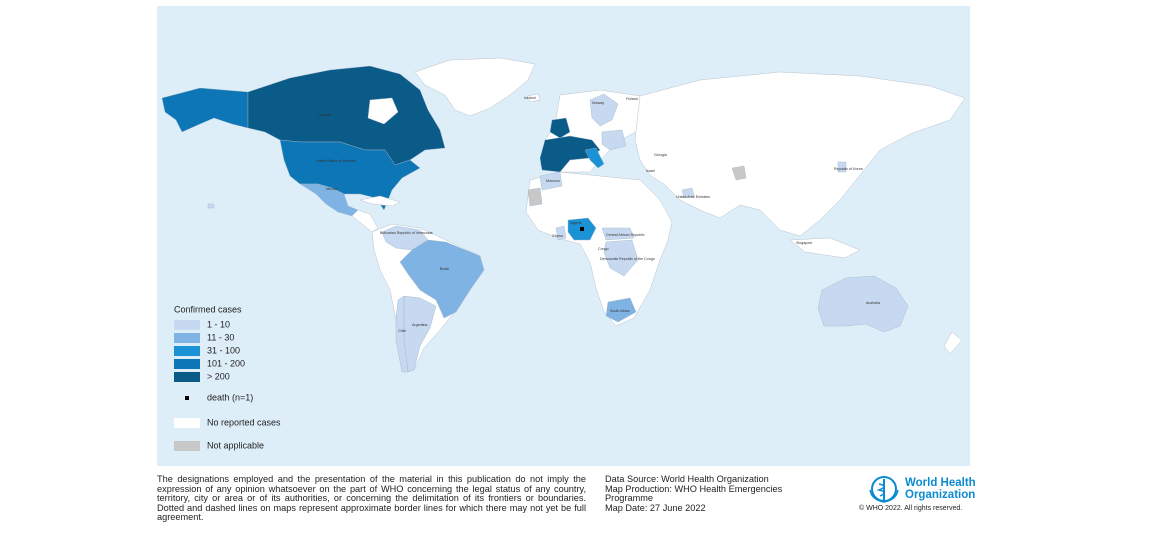 Image resolution: width=1166 pixels, height=544 pixels. What do you see at coordinates (603, 249) in the screenshot?
I see `country-label: Congo` at bounding box center [603, 249].